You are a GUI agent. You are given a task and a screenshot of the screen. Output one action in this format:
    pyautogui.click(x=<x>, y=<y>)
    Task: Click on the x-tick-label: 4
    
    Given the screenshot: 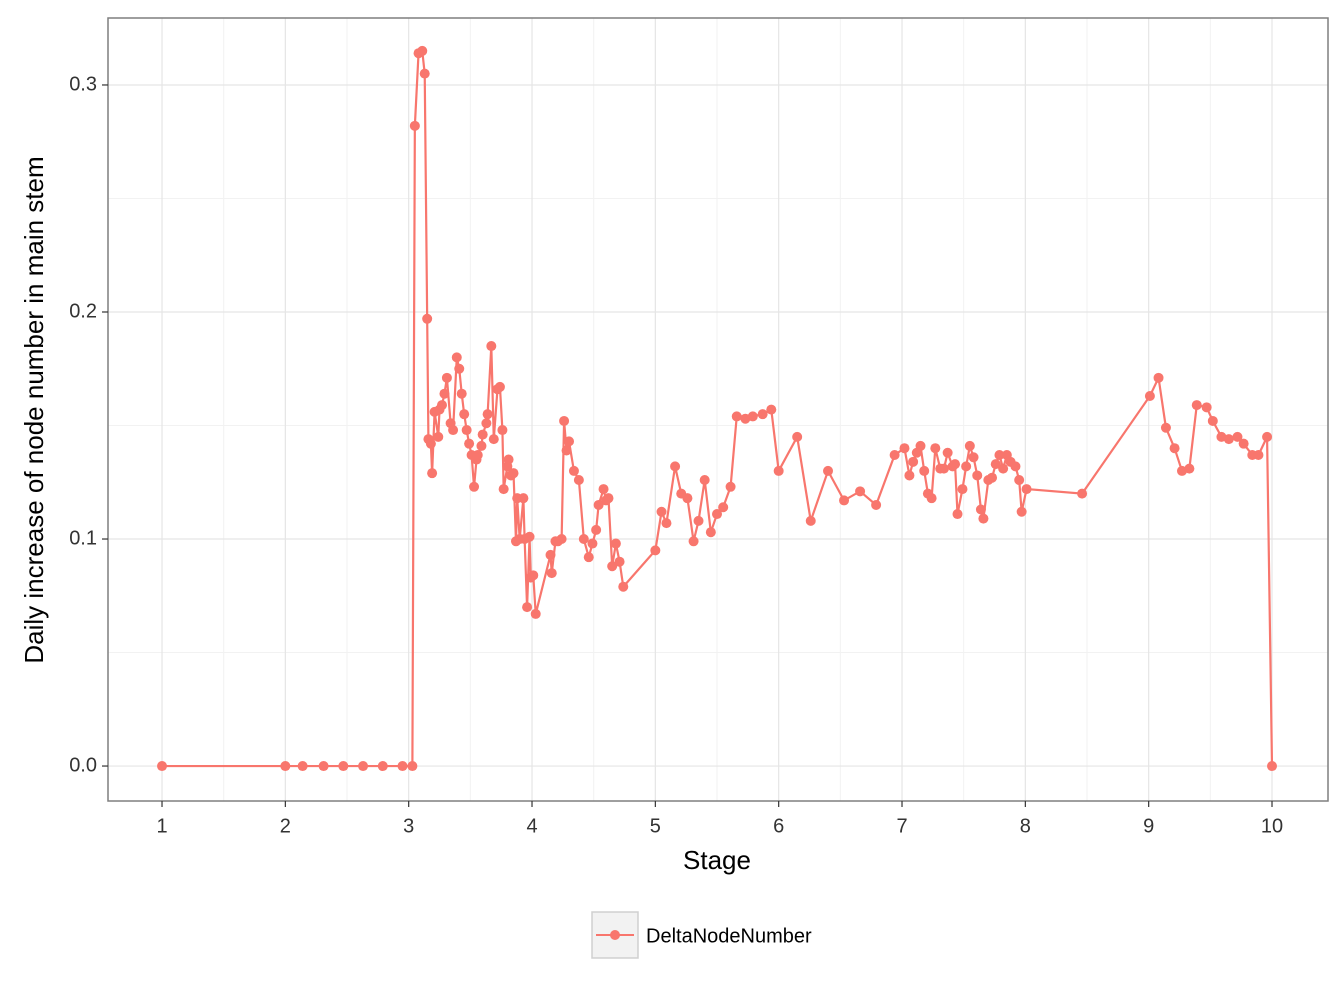 What is the action you would take?
    pyautogui.click(x=531, y=826)
    